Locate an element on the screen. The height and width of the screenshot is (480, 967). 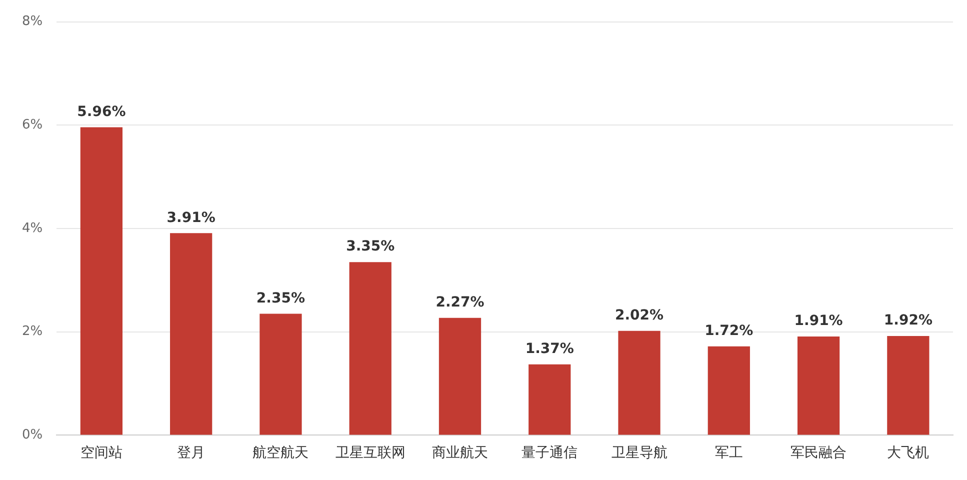
data-label: 5.96% is located at coordinates (101, 112).